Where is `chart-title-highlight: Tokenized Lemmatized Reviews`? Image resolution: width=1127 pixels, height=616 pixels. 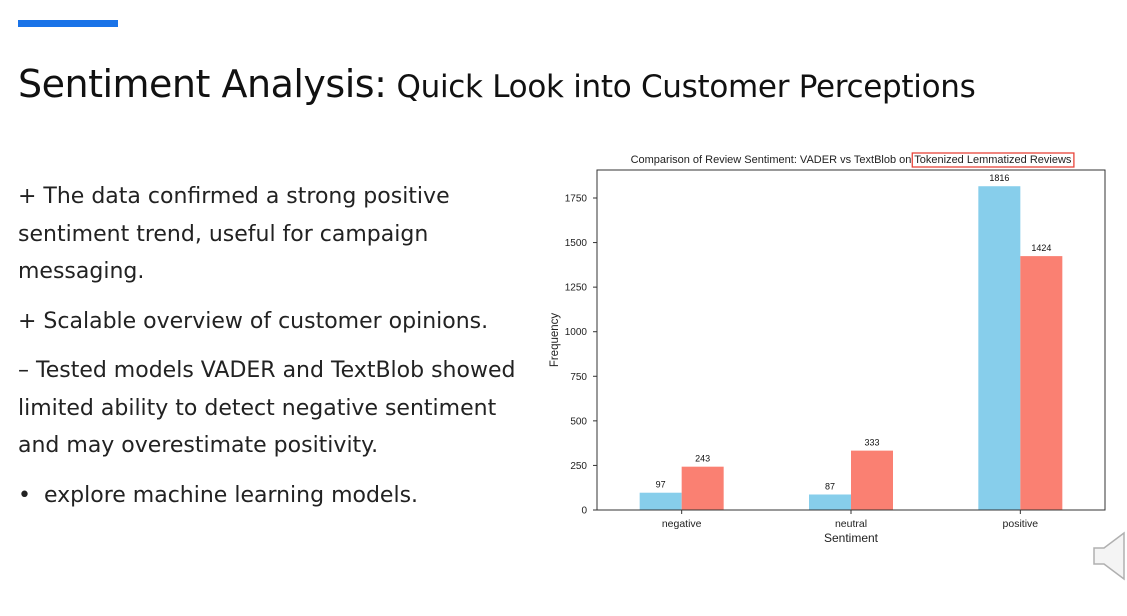 chart-title-highlight: Tokenized Lemmatized Reviews is located at coordinates (993, 160).